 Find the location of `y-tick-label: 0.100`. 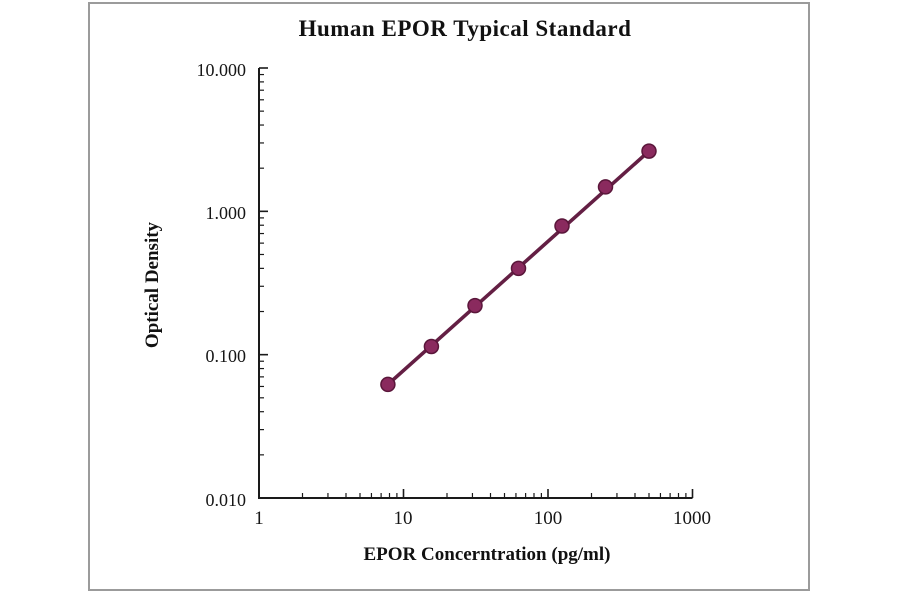

y-tick-label: 0.100 is located at coordinates (226, 356).